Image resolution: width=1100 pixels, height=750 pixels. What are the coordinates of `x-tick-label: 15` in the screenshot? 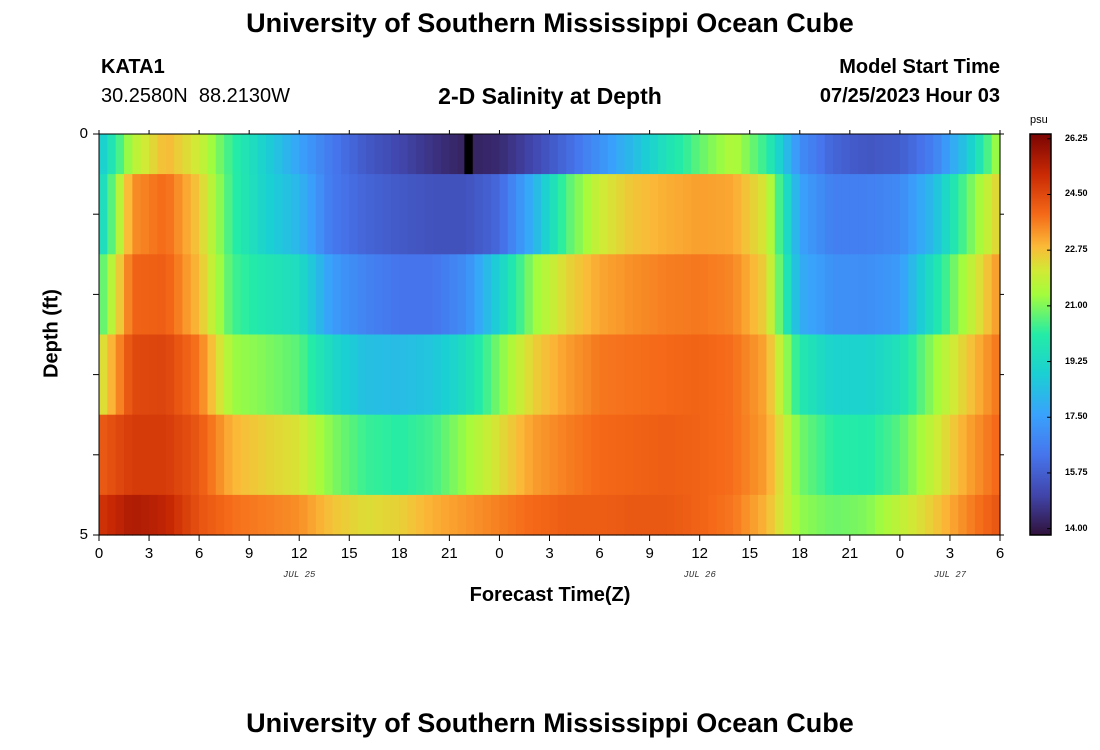 It's located at (349, 553).